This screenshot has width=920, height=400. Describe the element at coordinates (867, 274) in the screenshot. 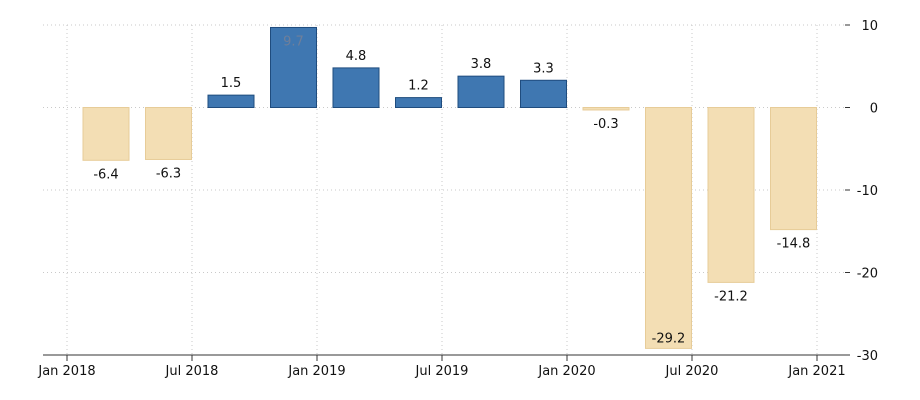

I see `y-tick-label: -20` at that location.